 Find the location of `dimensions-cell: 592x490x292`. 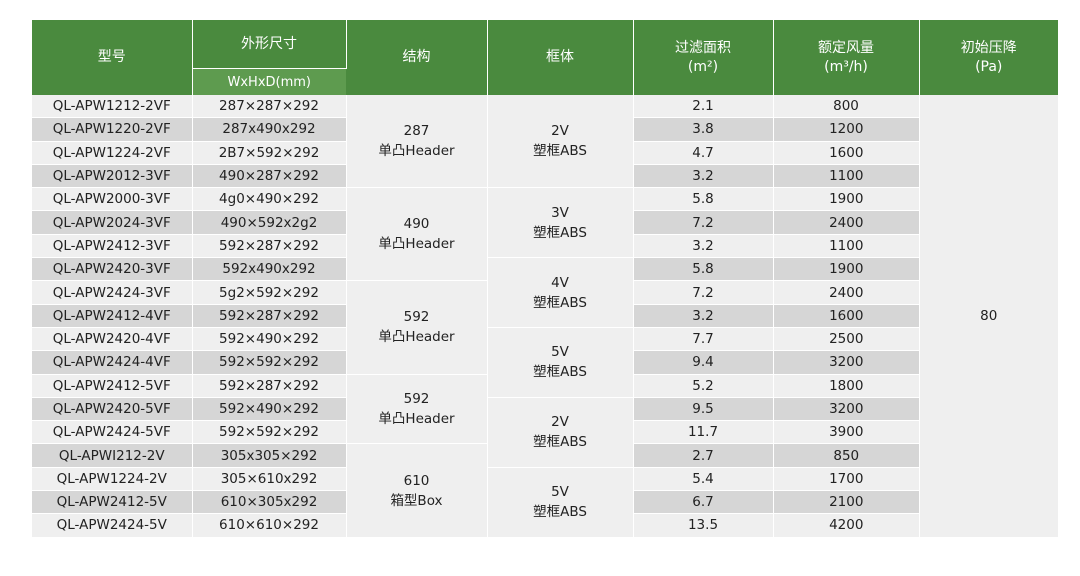

dimensions-cell: 592x490x292 is located at coordinates (269, 269).